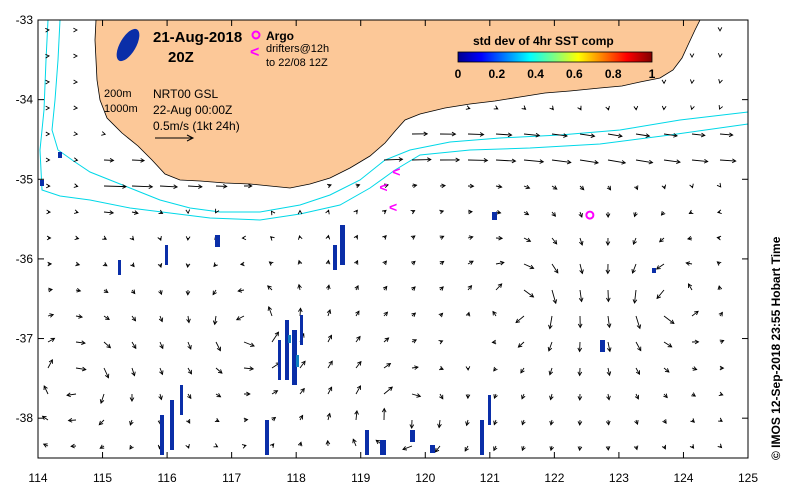 Image resolution: width=790 pixels, height=492 pixels. Describe the element at coordinates (25, 418) in the screenshot. I see `lat-tick-label: -38` at that location.